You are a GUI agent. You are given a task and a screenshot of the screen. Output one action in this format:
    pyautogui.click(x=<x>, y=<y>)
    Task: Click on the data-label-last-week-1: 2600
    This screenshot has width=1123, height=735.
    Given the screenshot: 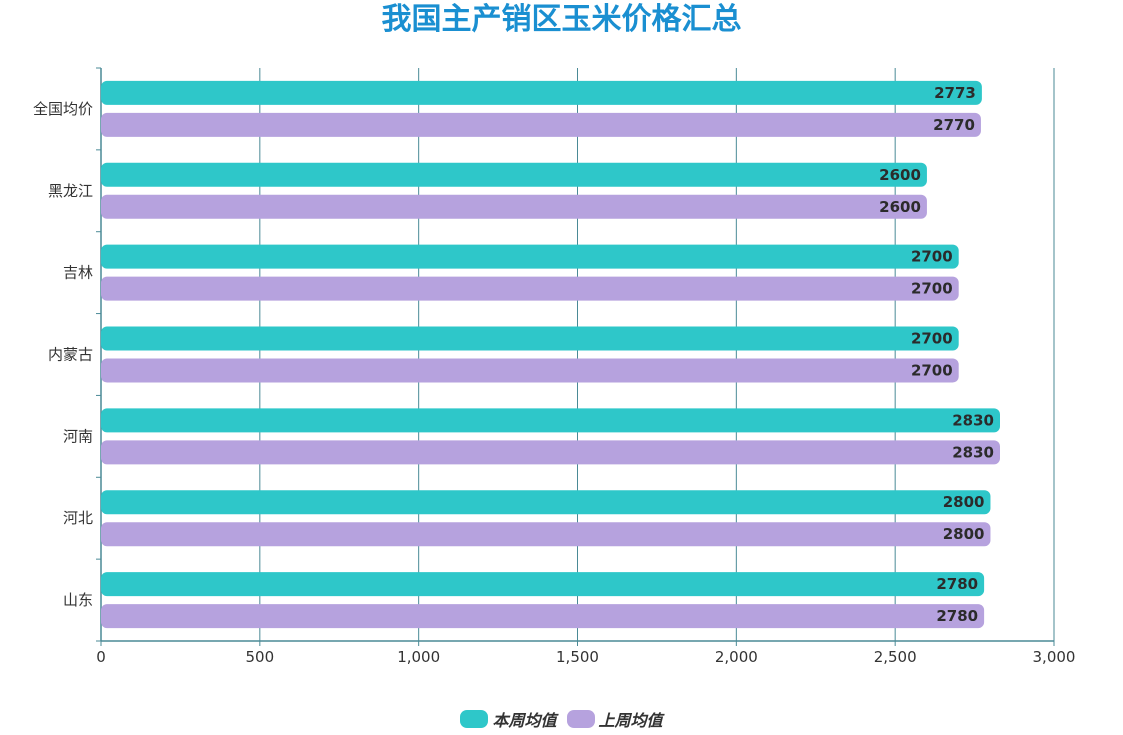 What is the action you would take?
    pyautogui.click(x=900, y=207)
    